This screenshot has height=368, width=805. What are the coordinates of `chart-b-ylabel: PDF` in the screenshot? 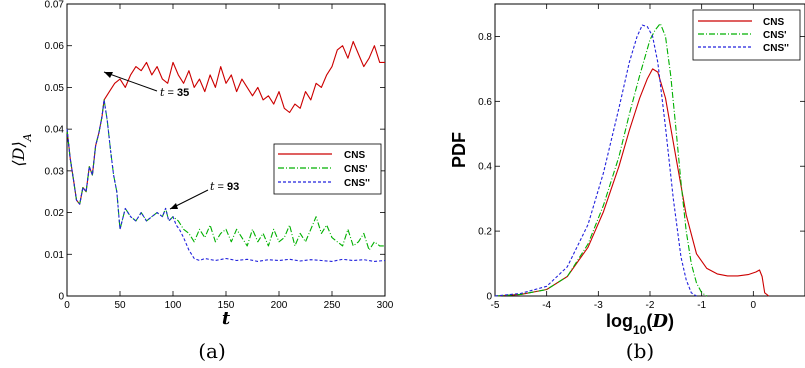 It's located at (459, 150).